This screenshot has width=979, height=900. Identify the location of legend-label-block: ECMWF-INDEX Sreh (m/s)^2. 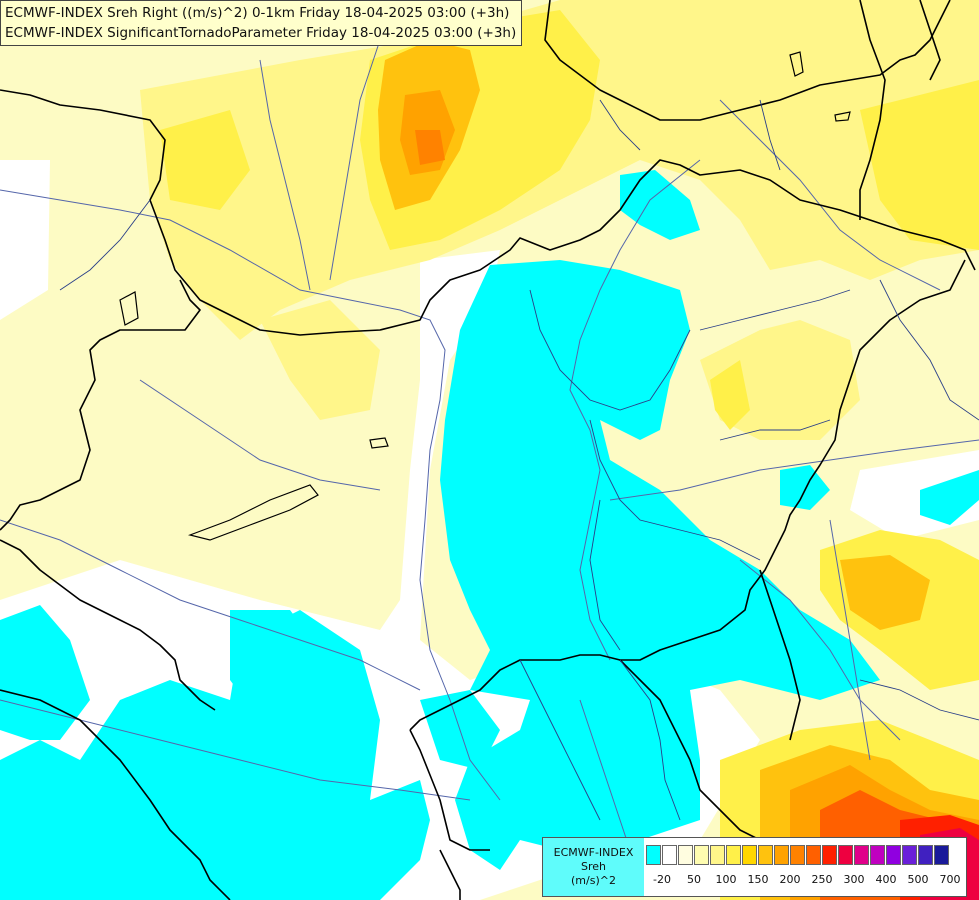
(593, 867).